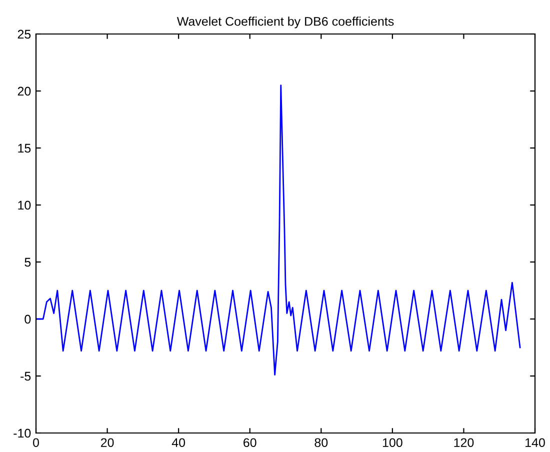 This screenshot has width=550, height=452. Describe the element at coordinates (24, 148) in the screenshot. I see `y-tick-label: 15` at that location.